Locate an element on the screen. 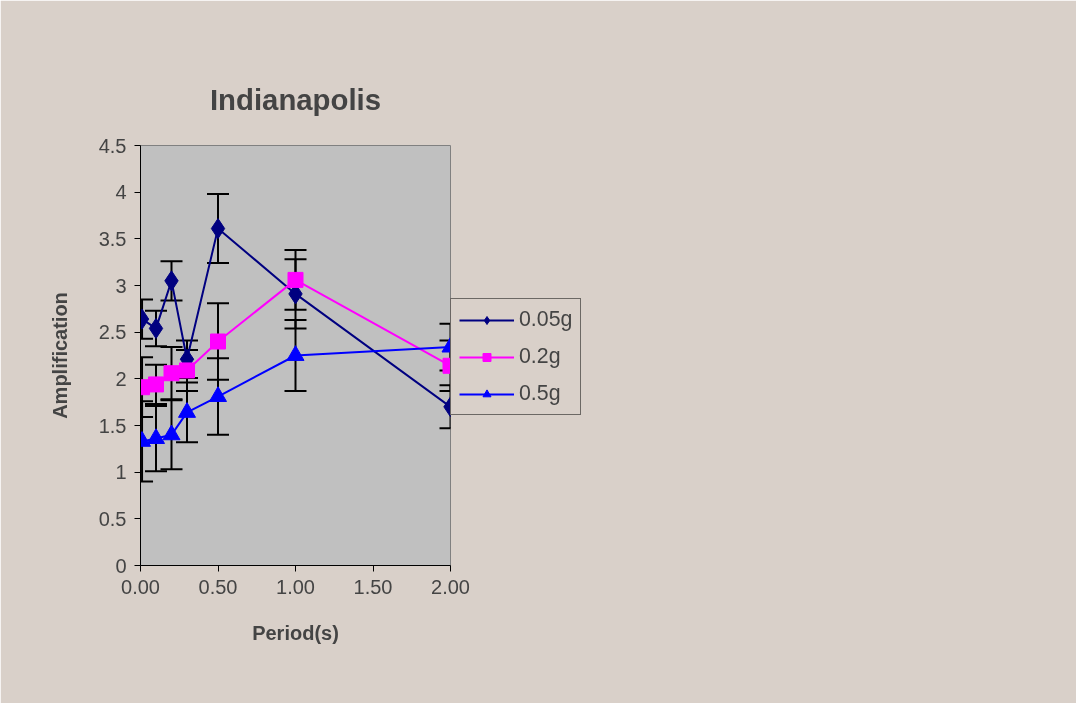 This screenshot has width=1076, height=706. x-tick-label: 0.00 is located at coordinates (140, 586).